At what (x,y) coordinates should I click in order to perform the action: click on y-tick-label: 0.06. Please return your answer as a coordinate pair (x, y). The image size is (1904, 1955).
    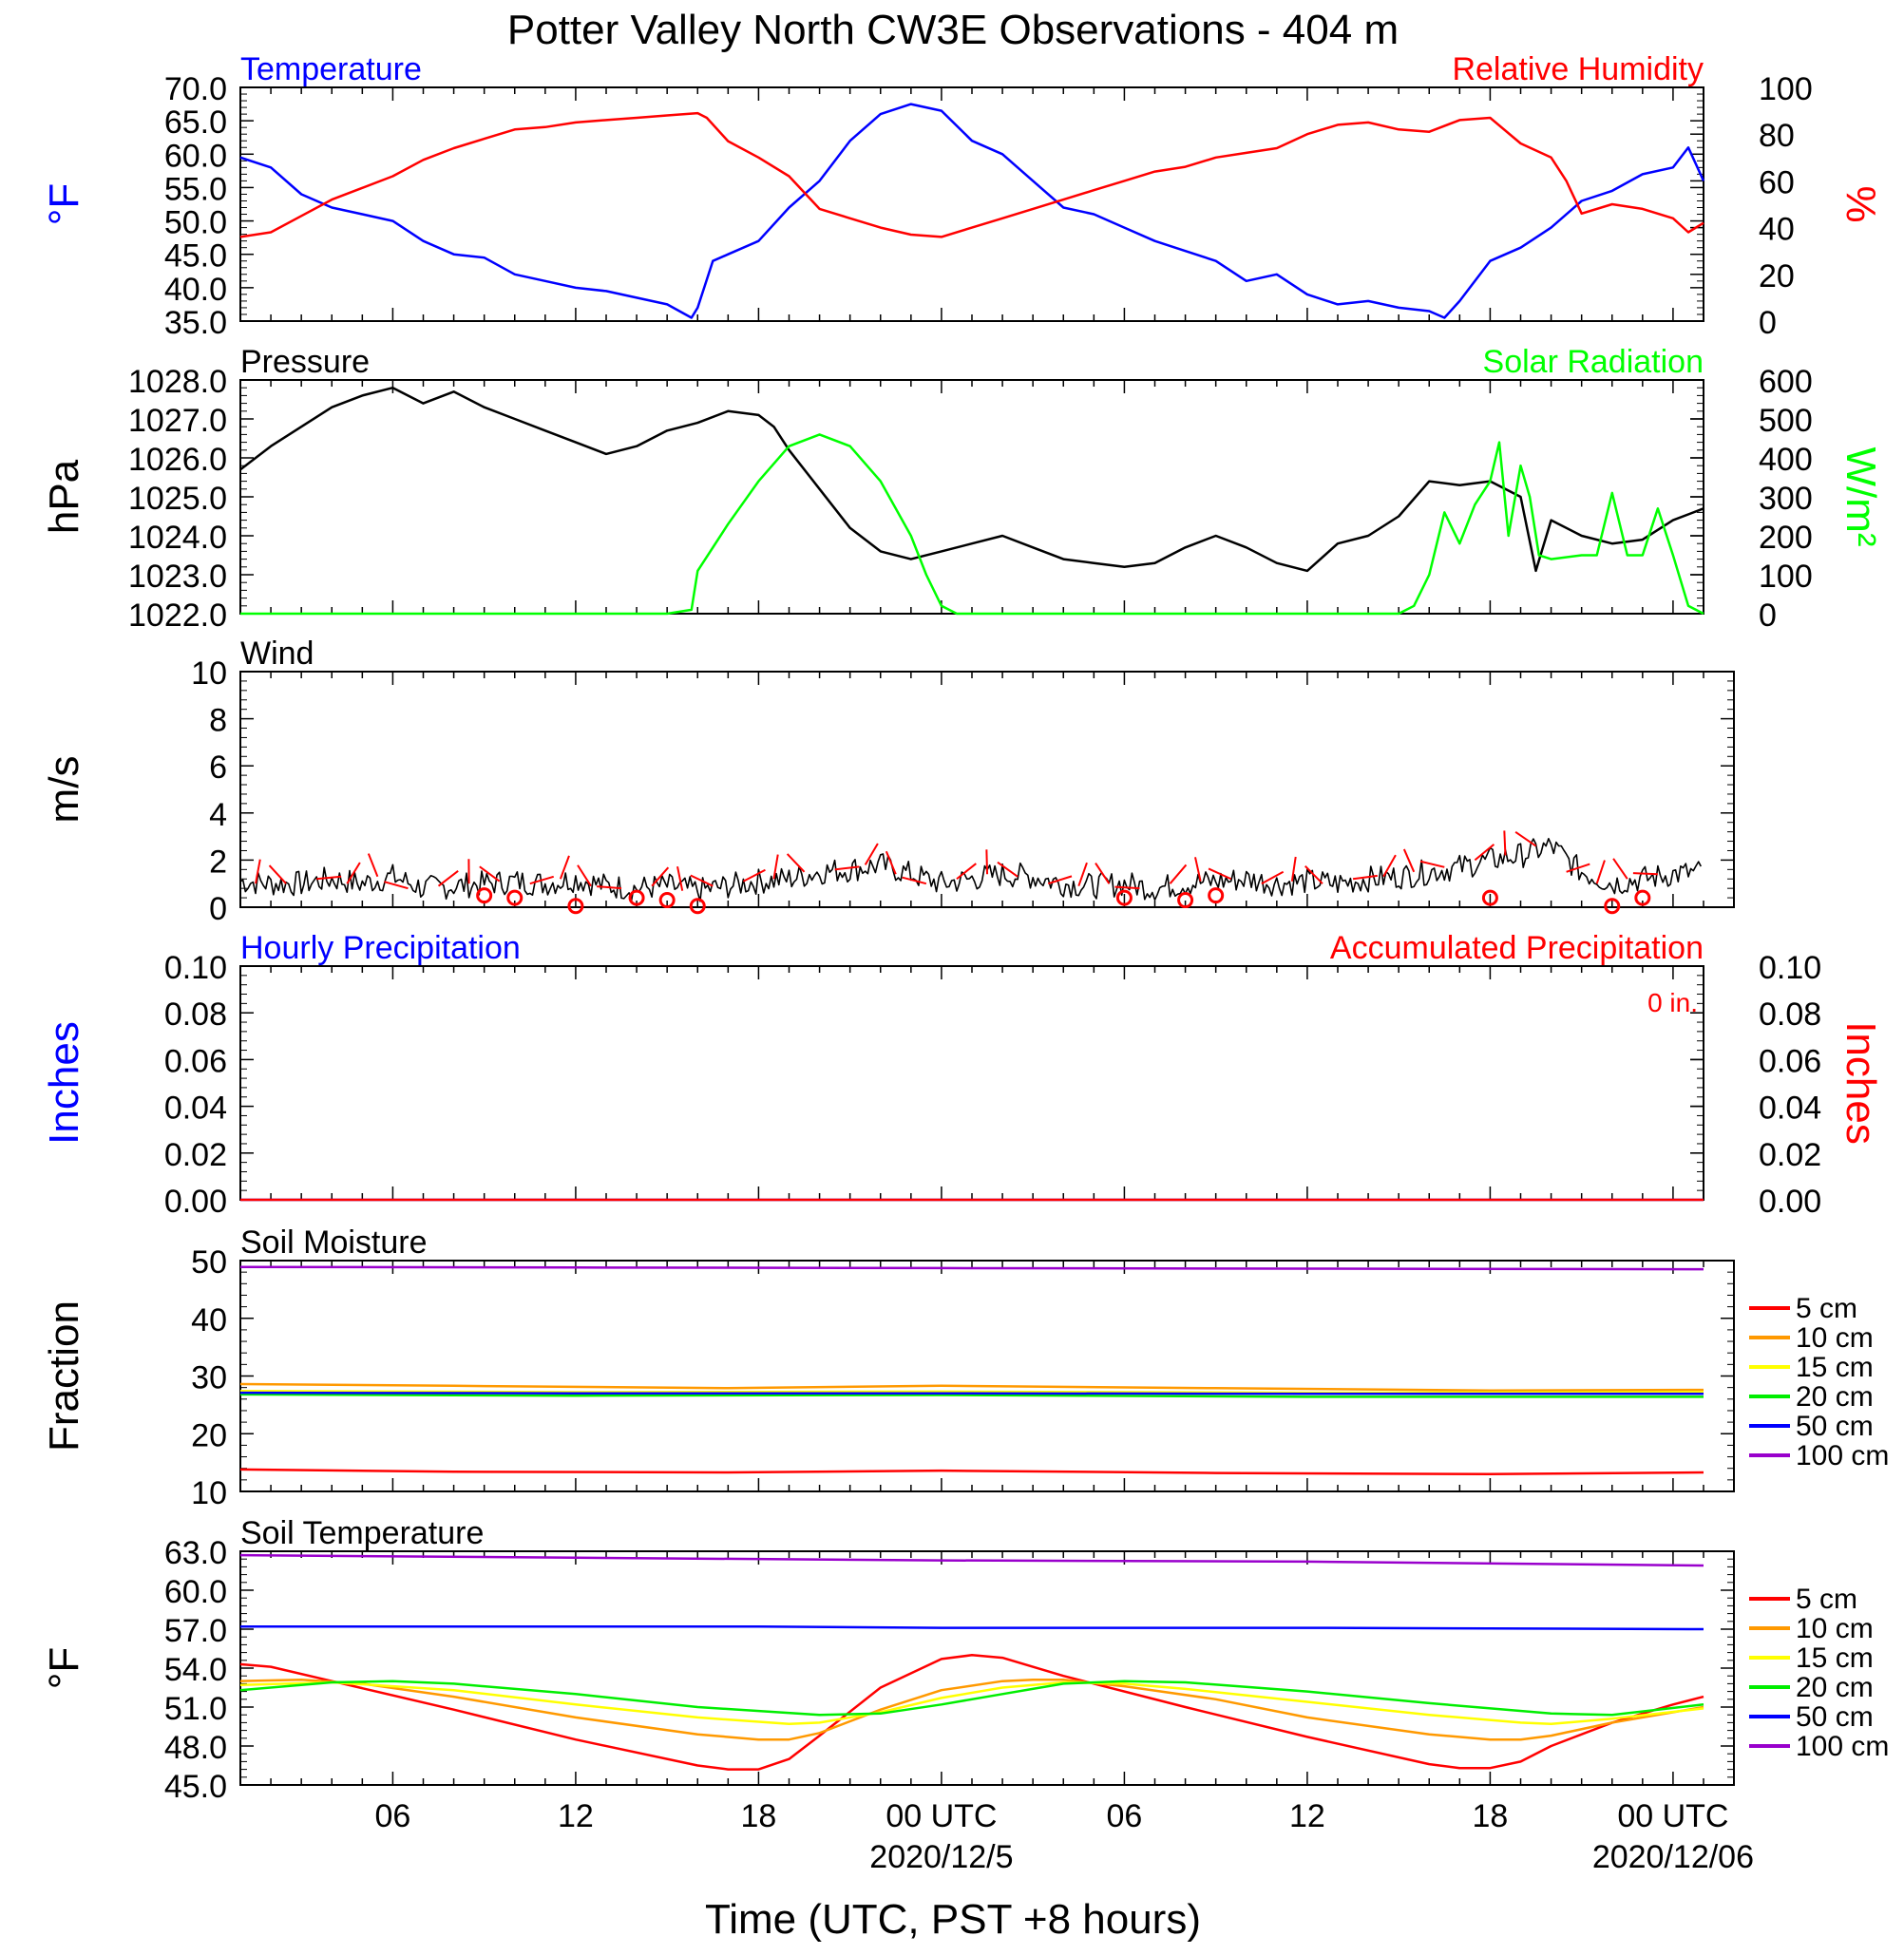
    Looking at the image, I should click on (195, 1061).